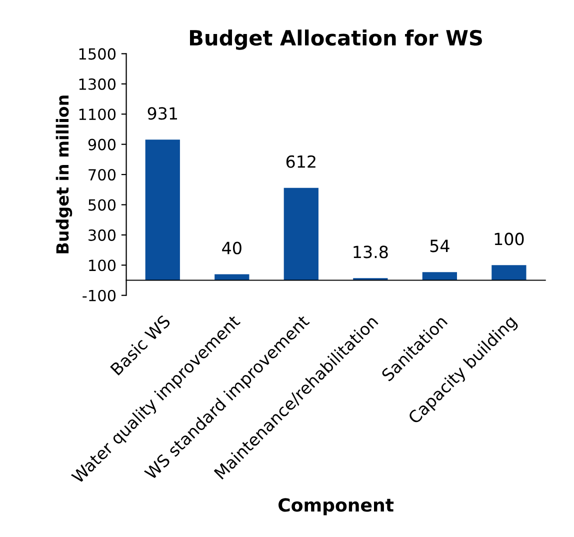 The width and height of the screenshot is (574, 537). What do you see at coordinates (99, 296) in the screenshot?
I see `y-tick-label: -100` at bounding box center [99, 296].